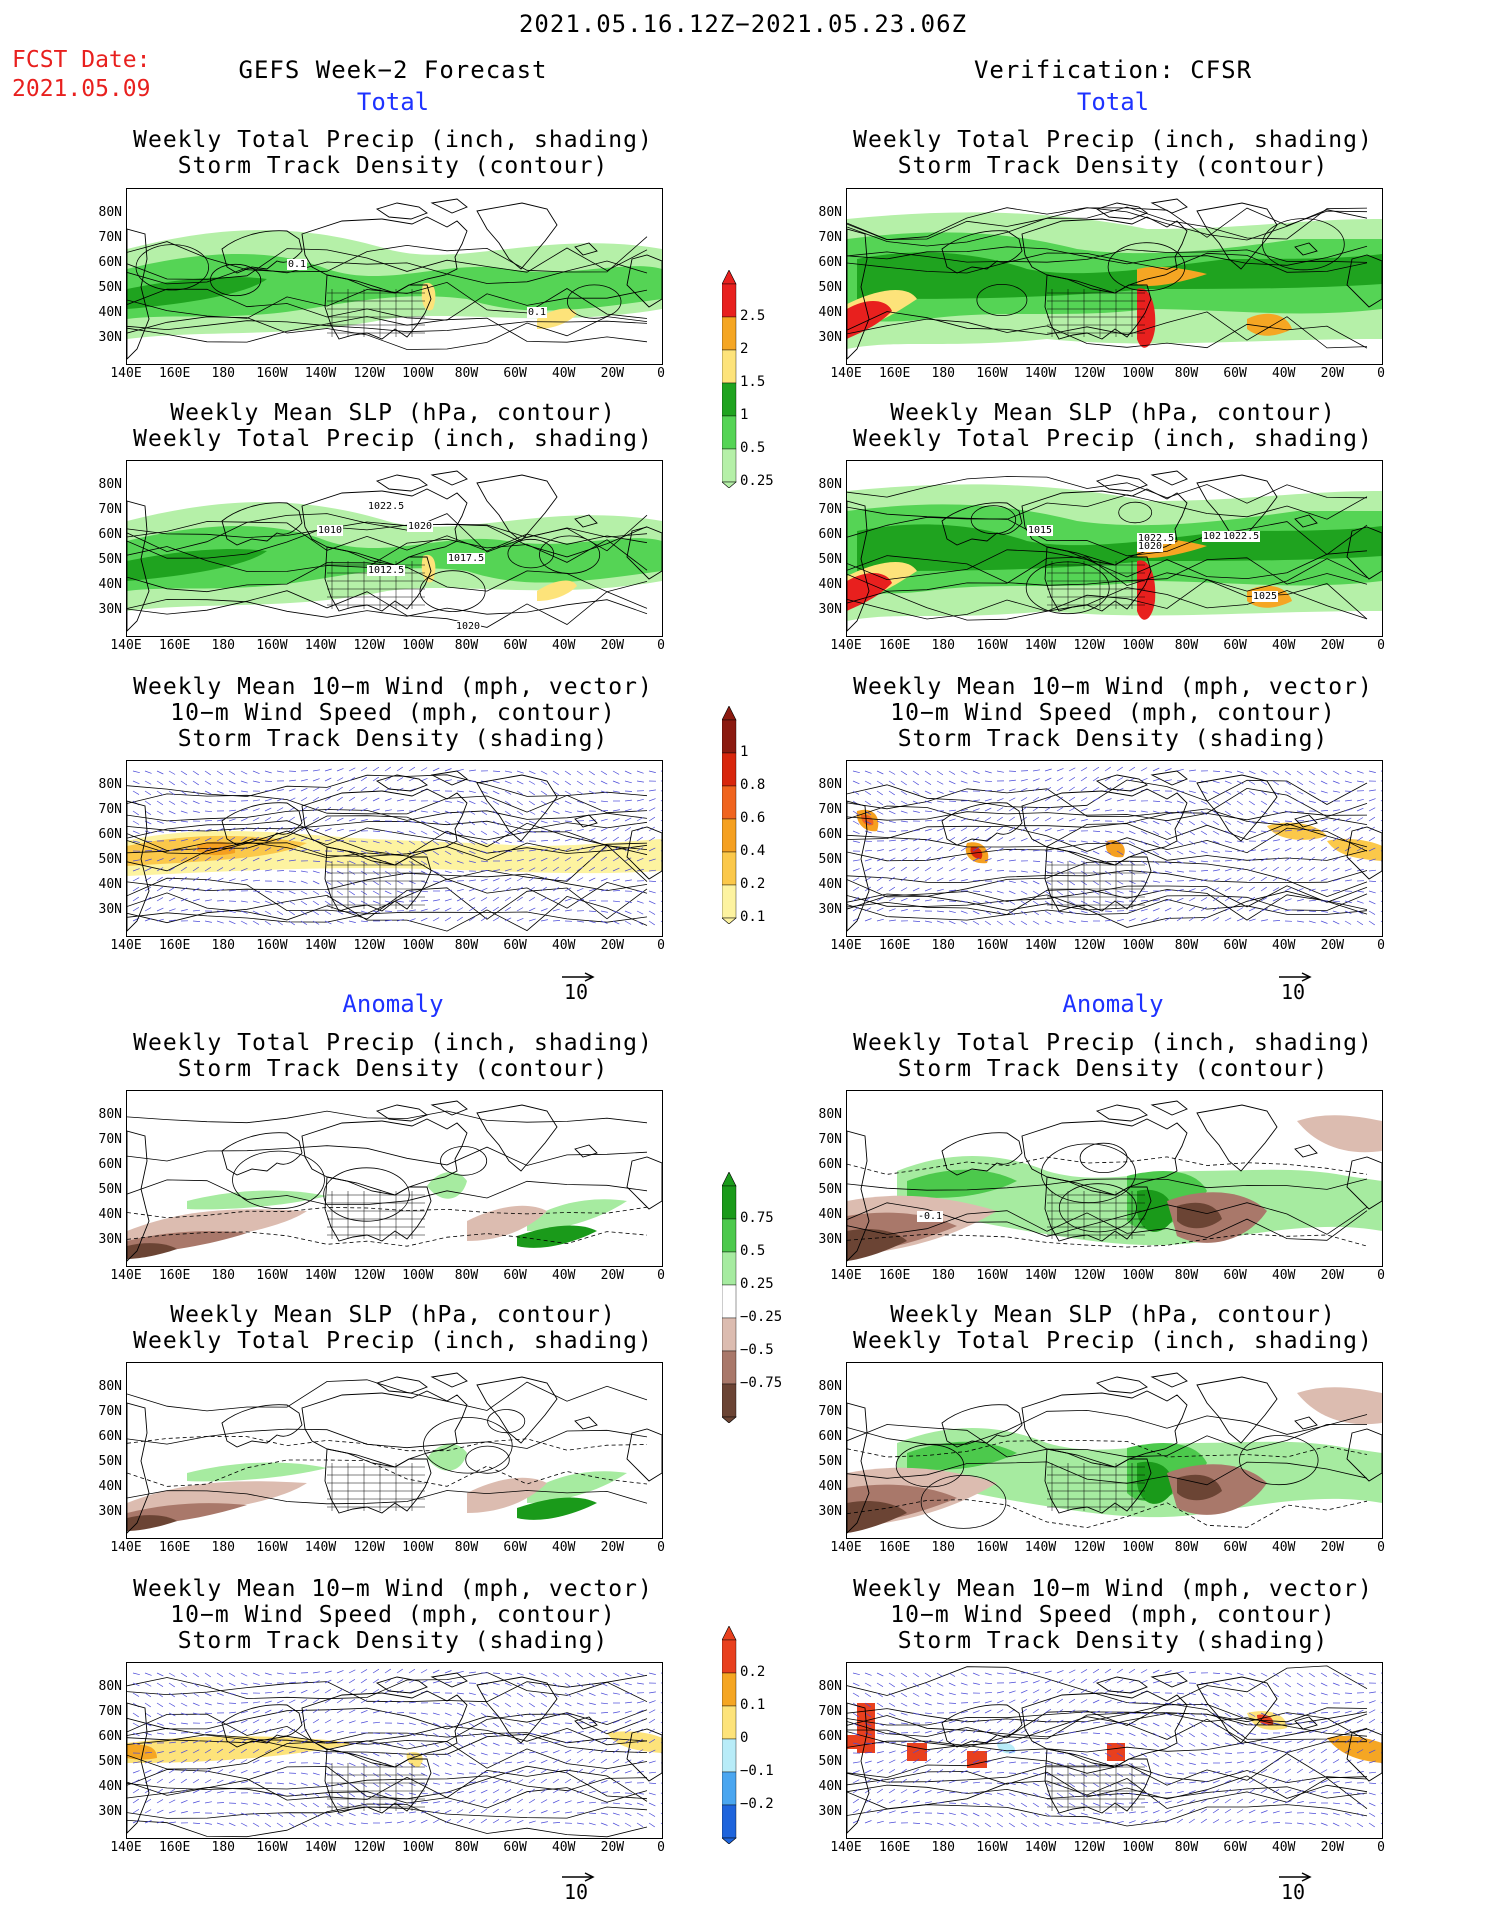 This screenshot has height=1925, width=1487. What do you see at coordinates (753, 1251) in the screenshot?
I see `colorbar-tick-label: 0.5` at bounding box center [753, 1251].